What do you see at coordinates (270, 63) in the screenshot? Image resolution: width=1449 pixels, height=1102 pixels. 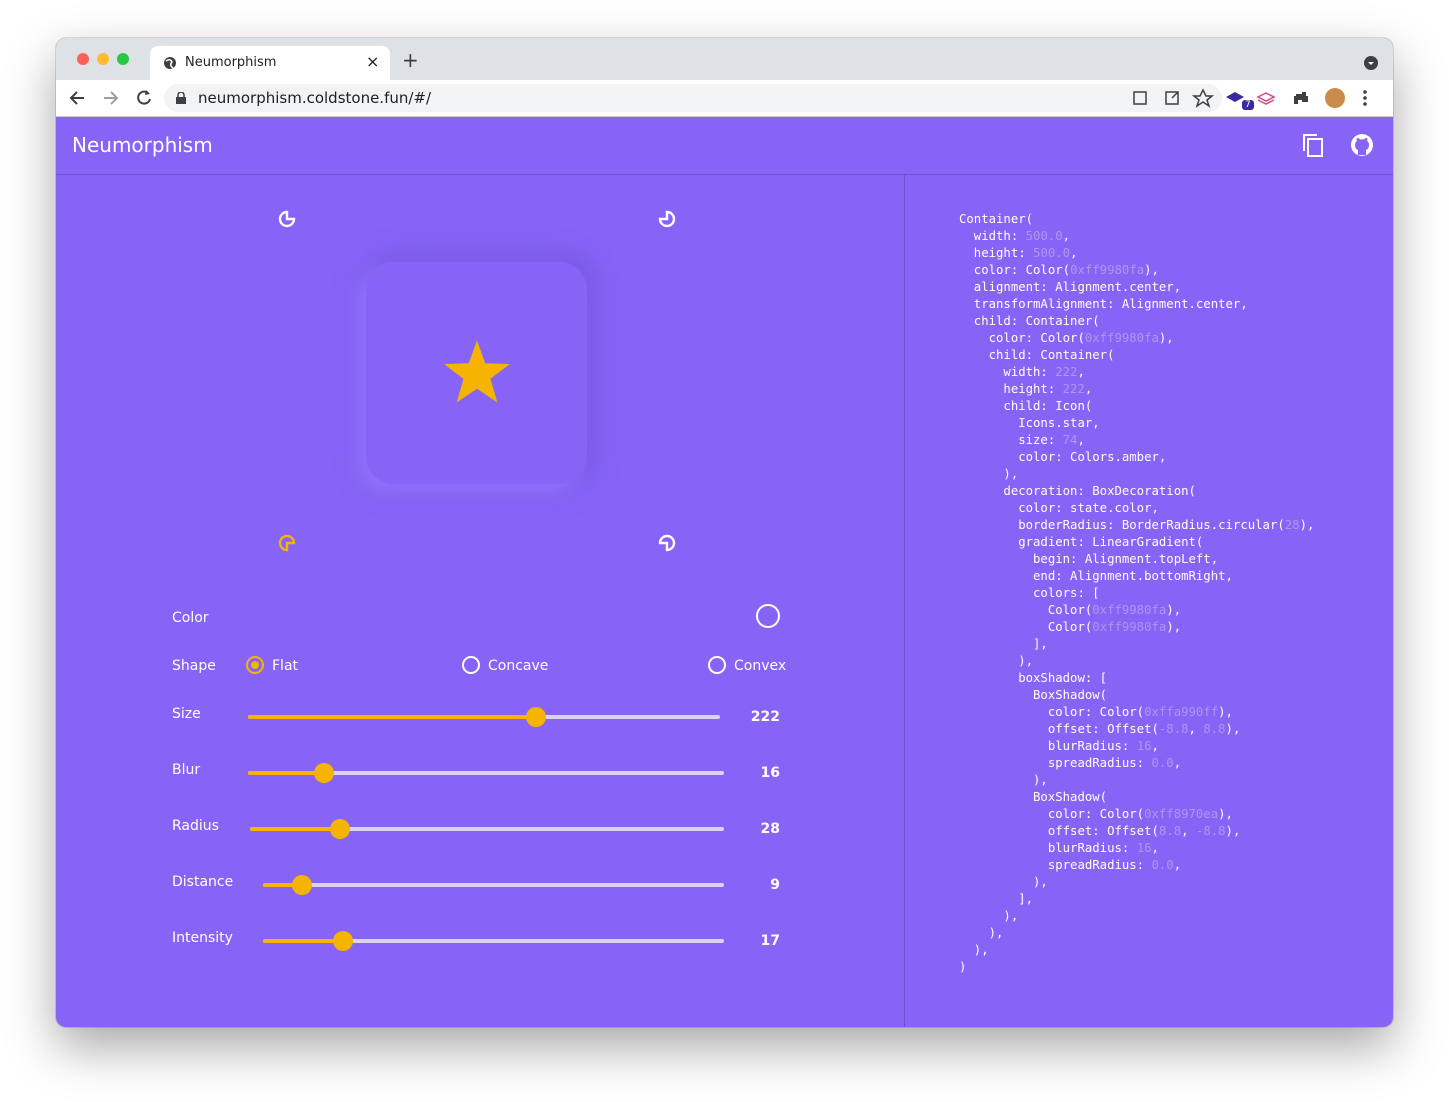 I see `browser-tab: Neumorphism ×` at bounding box center [270, 63].